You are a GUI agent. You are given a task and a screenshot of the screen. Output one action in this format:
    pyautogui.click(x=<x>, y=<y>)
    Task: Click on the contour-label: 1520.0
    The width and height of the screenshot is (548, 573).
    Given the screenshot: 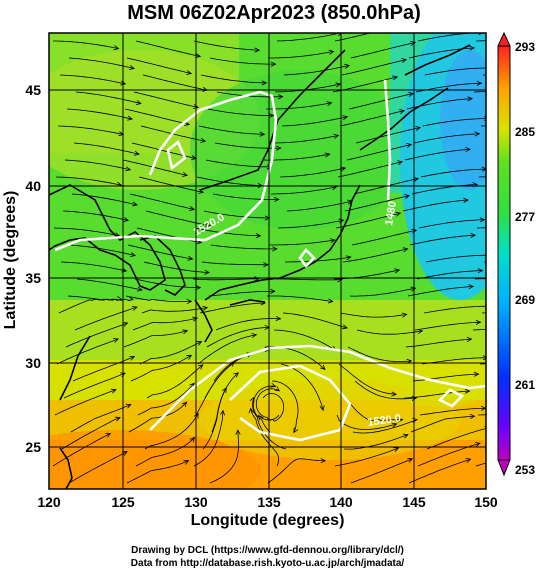 What is the action you would take?
    pyautogui.click(x=384, y=420)
    